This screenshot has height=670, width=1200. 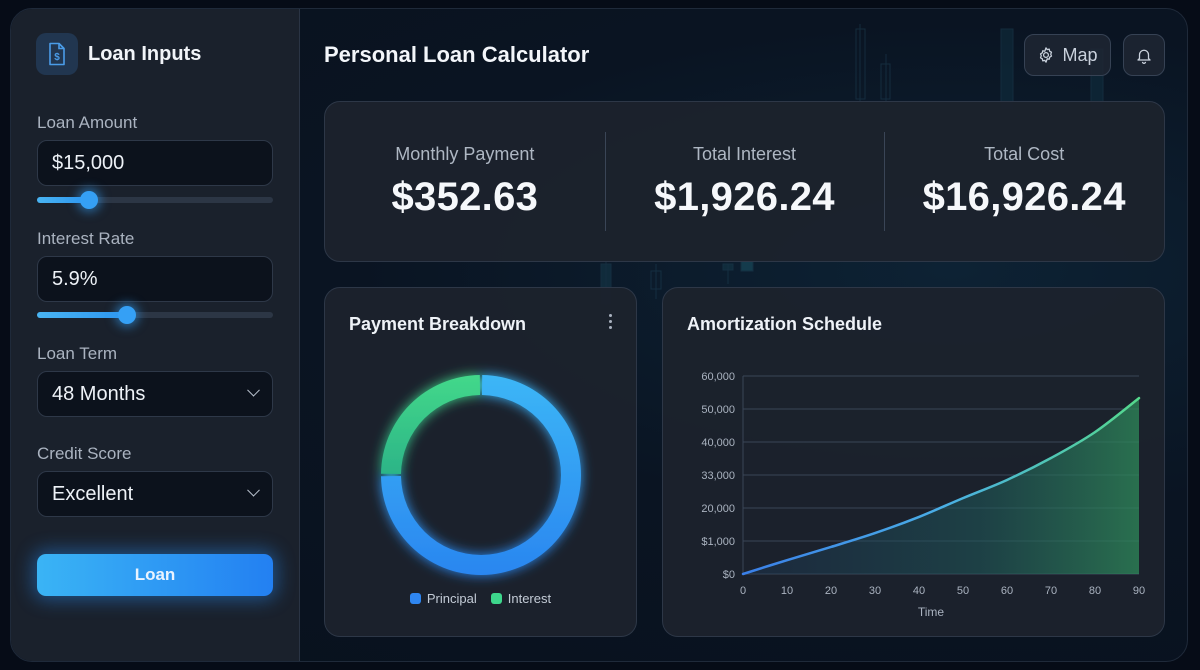 What do you see at coordinates (529, 598) in the screenshot?
I see `legend-label-interest: Interest` at bounding box center [529, 598].